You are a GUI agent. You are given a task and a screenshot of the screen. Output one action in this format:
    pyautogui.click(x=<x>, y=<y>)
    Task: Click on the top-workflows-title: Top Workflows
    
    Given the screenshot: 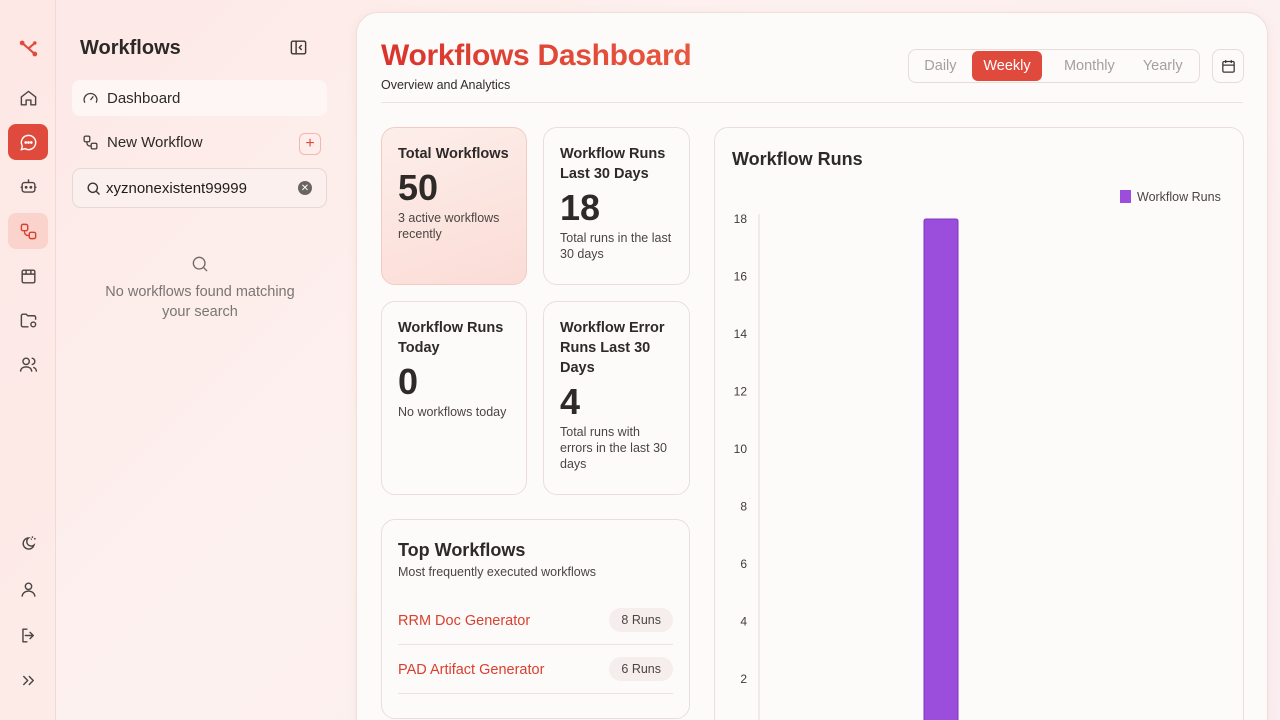 What is the action you would take?
    pyautogui.click(x=462, y=550)
    